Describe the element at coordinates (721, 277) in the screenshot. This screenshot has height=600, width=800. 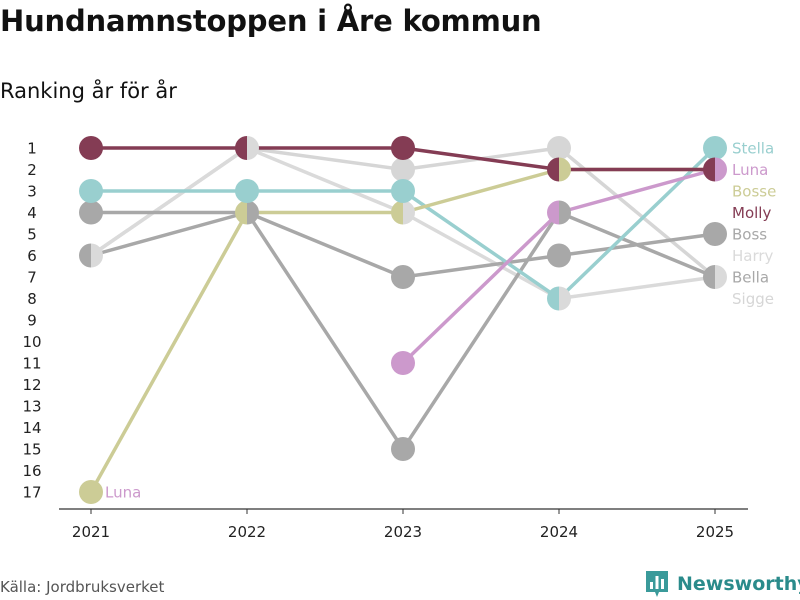
I see `point-harry-2025` at that location.